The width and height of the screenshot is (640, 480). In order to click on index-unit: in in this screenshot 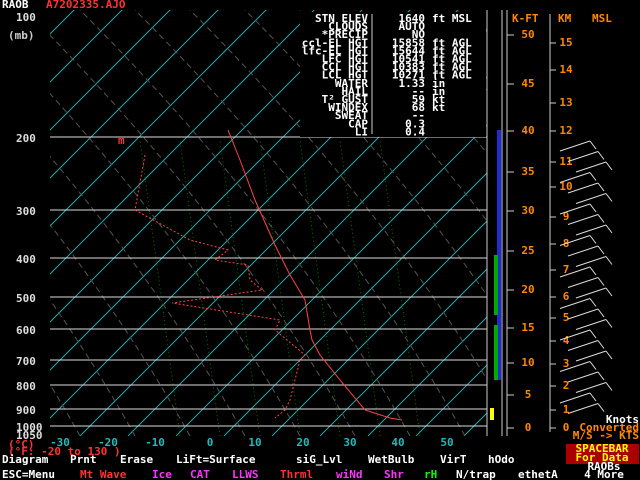, I will do `click(438, 83)`.